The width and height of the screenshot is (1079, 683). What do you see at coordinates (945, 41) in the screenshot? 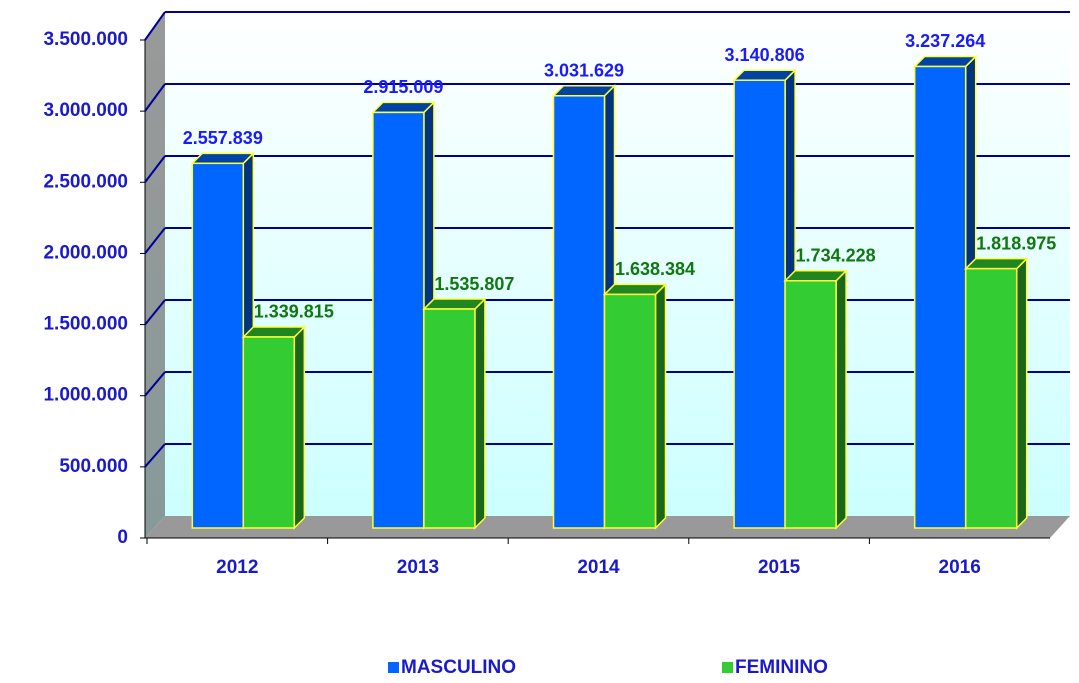
I see `value-label: 3.237.264` at bounding box center [945, 41].